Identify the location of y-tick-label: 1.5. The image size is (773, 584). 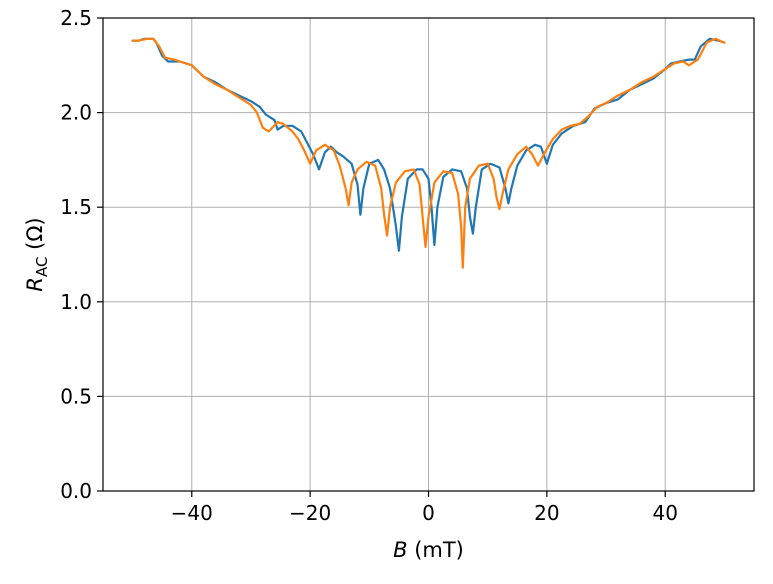
(76, 207).